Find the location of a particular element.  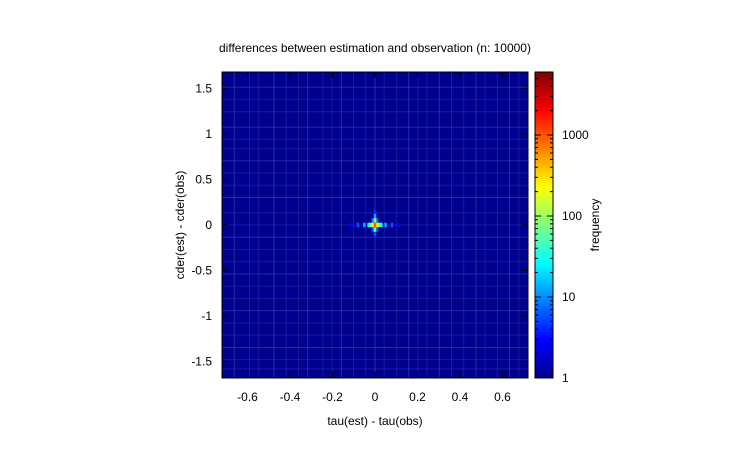

y-tick-label: 0.5 is located at coordinates (203, 179).